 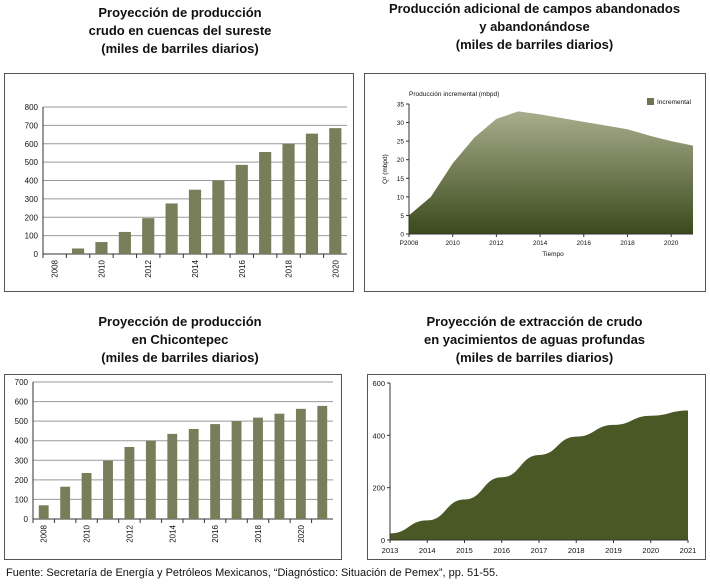 What do you see at coordinates (650, 101) in the screenshot?
I see `legend-swatch` at bounding box center [650, 101].